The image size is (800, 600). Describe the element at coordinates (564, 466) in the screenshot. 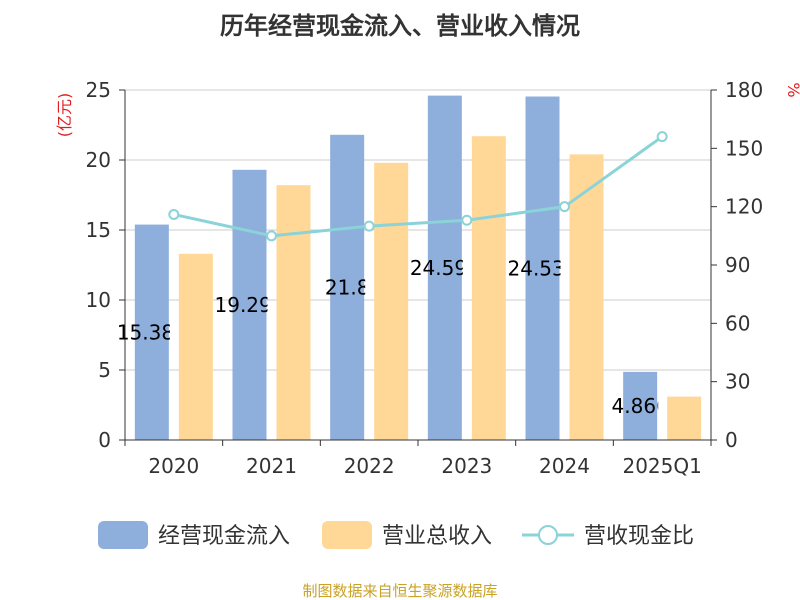

I see `x-tick-label: 2024` at that location.